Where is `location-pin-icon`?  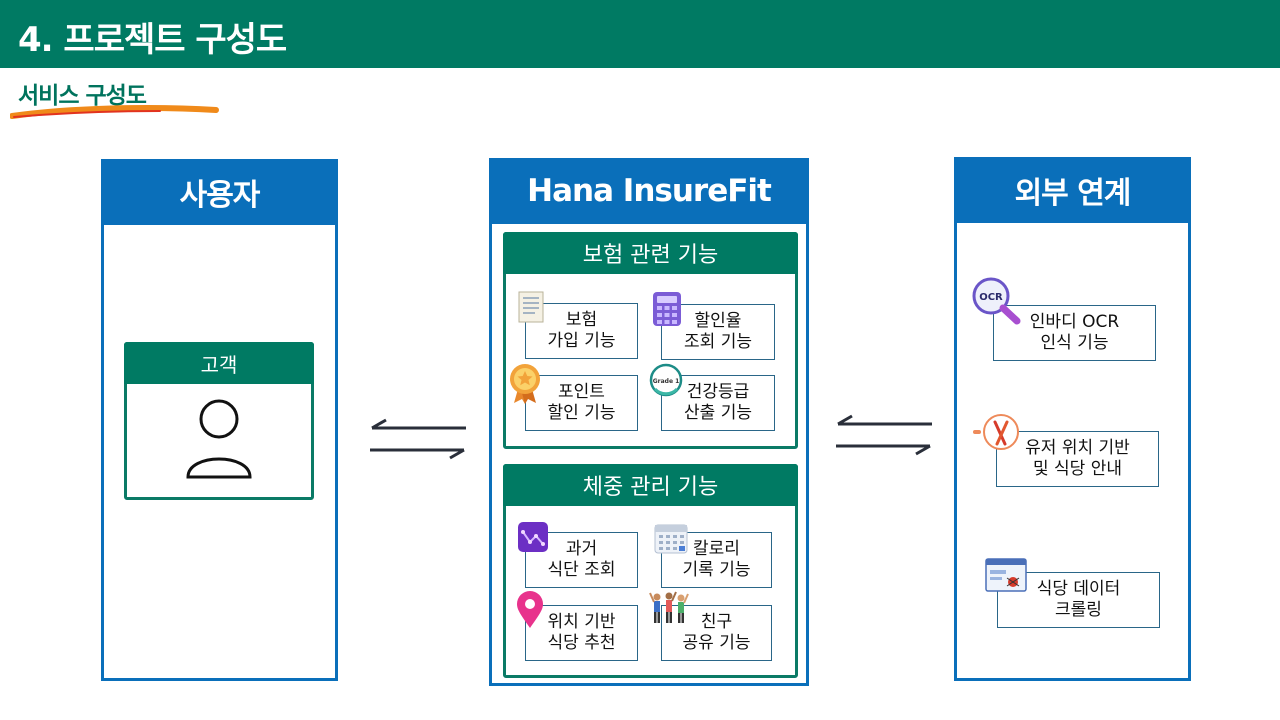 location-pin-icon is located at coordinates (530, 609).